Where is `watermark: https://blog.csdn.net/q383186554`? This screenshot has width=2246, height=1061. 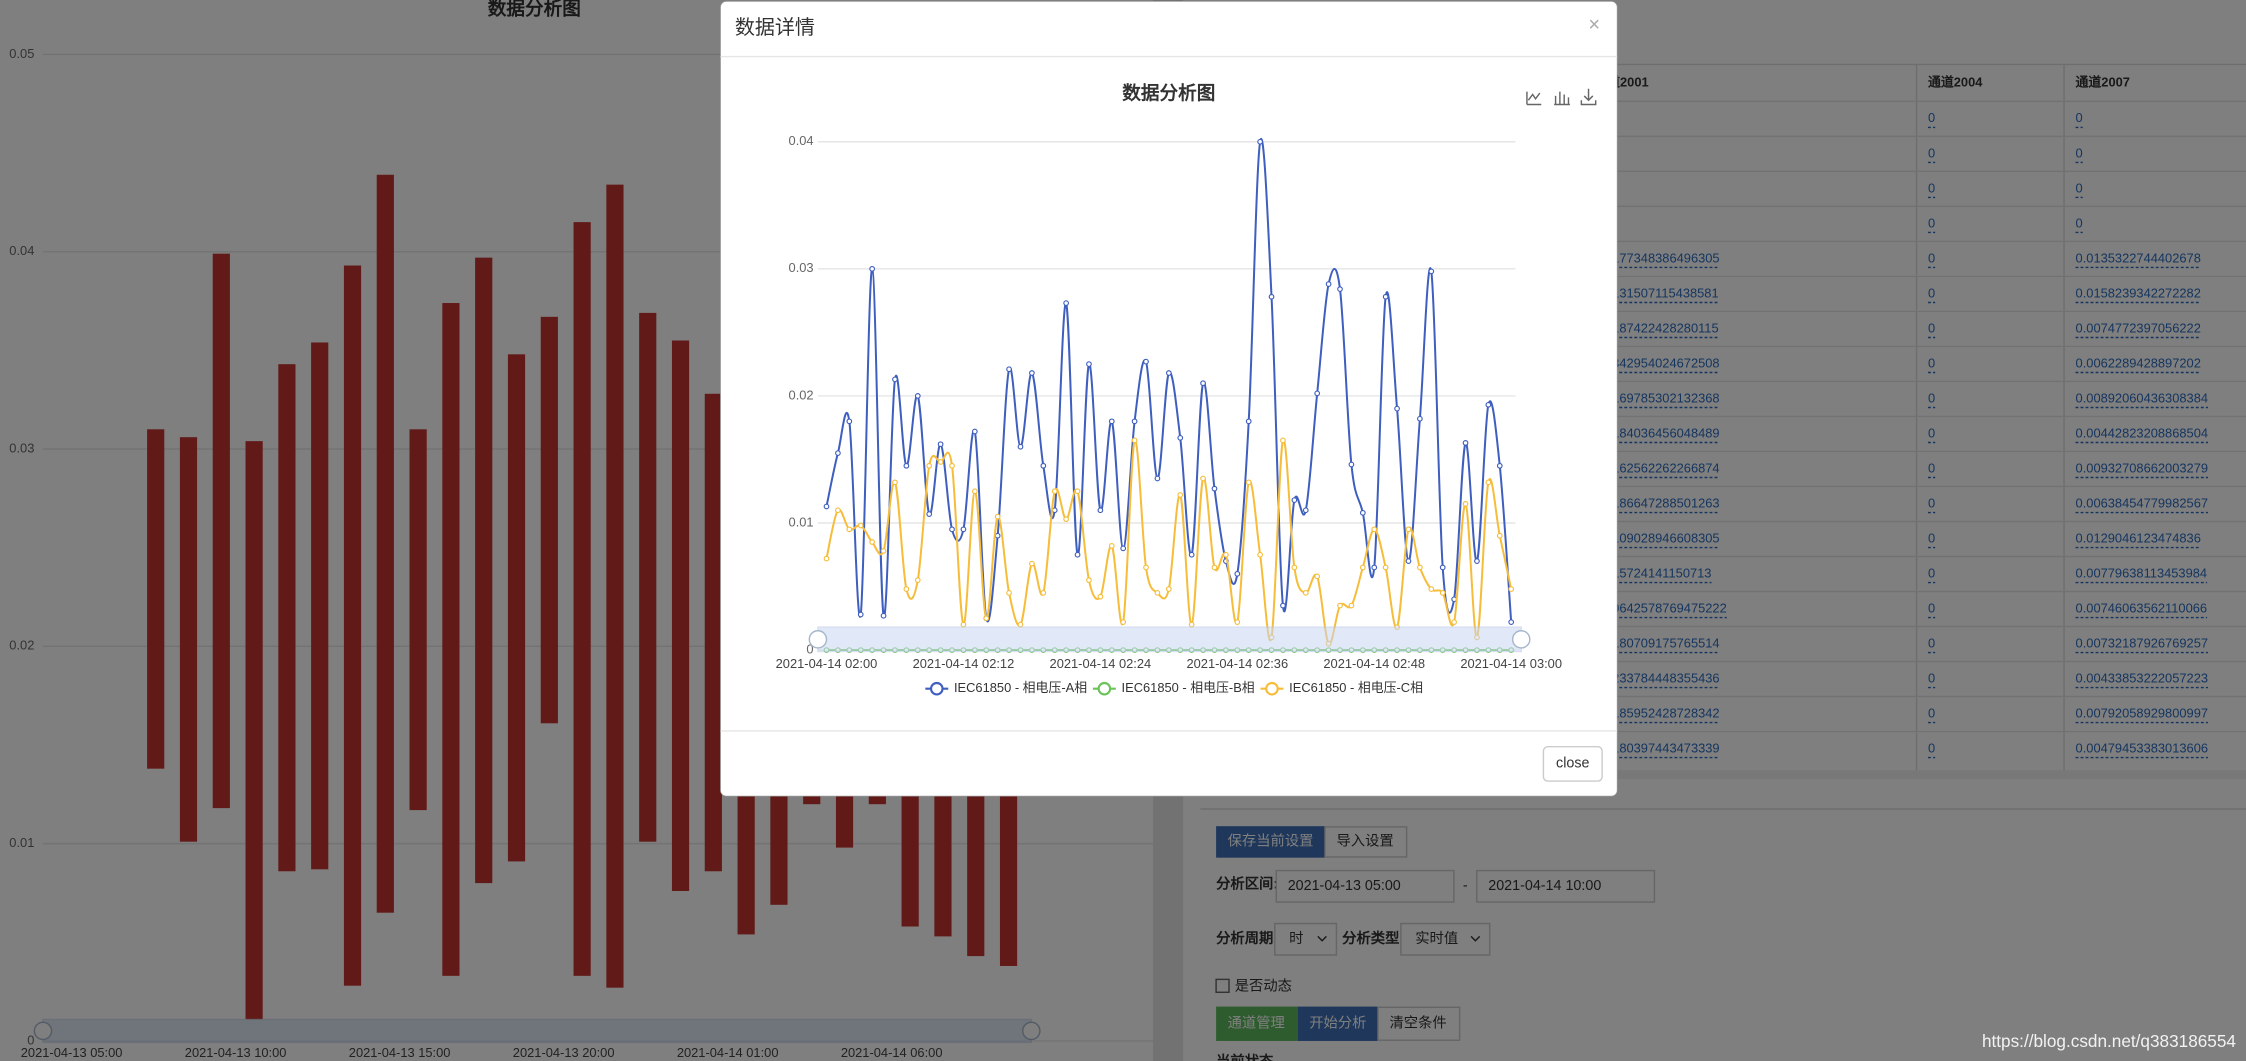
watermark: https://blog.csdn.net/q383186554 is located at coordinates (2109, 1041).